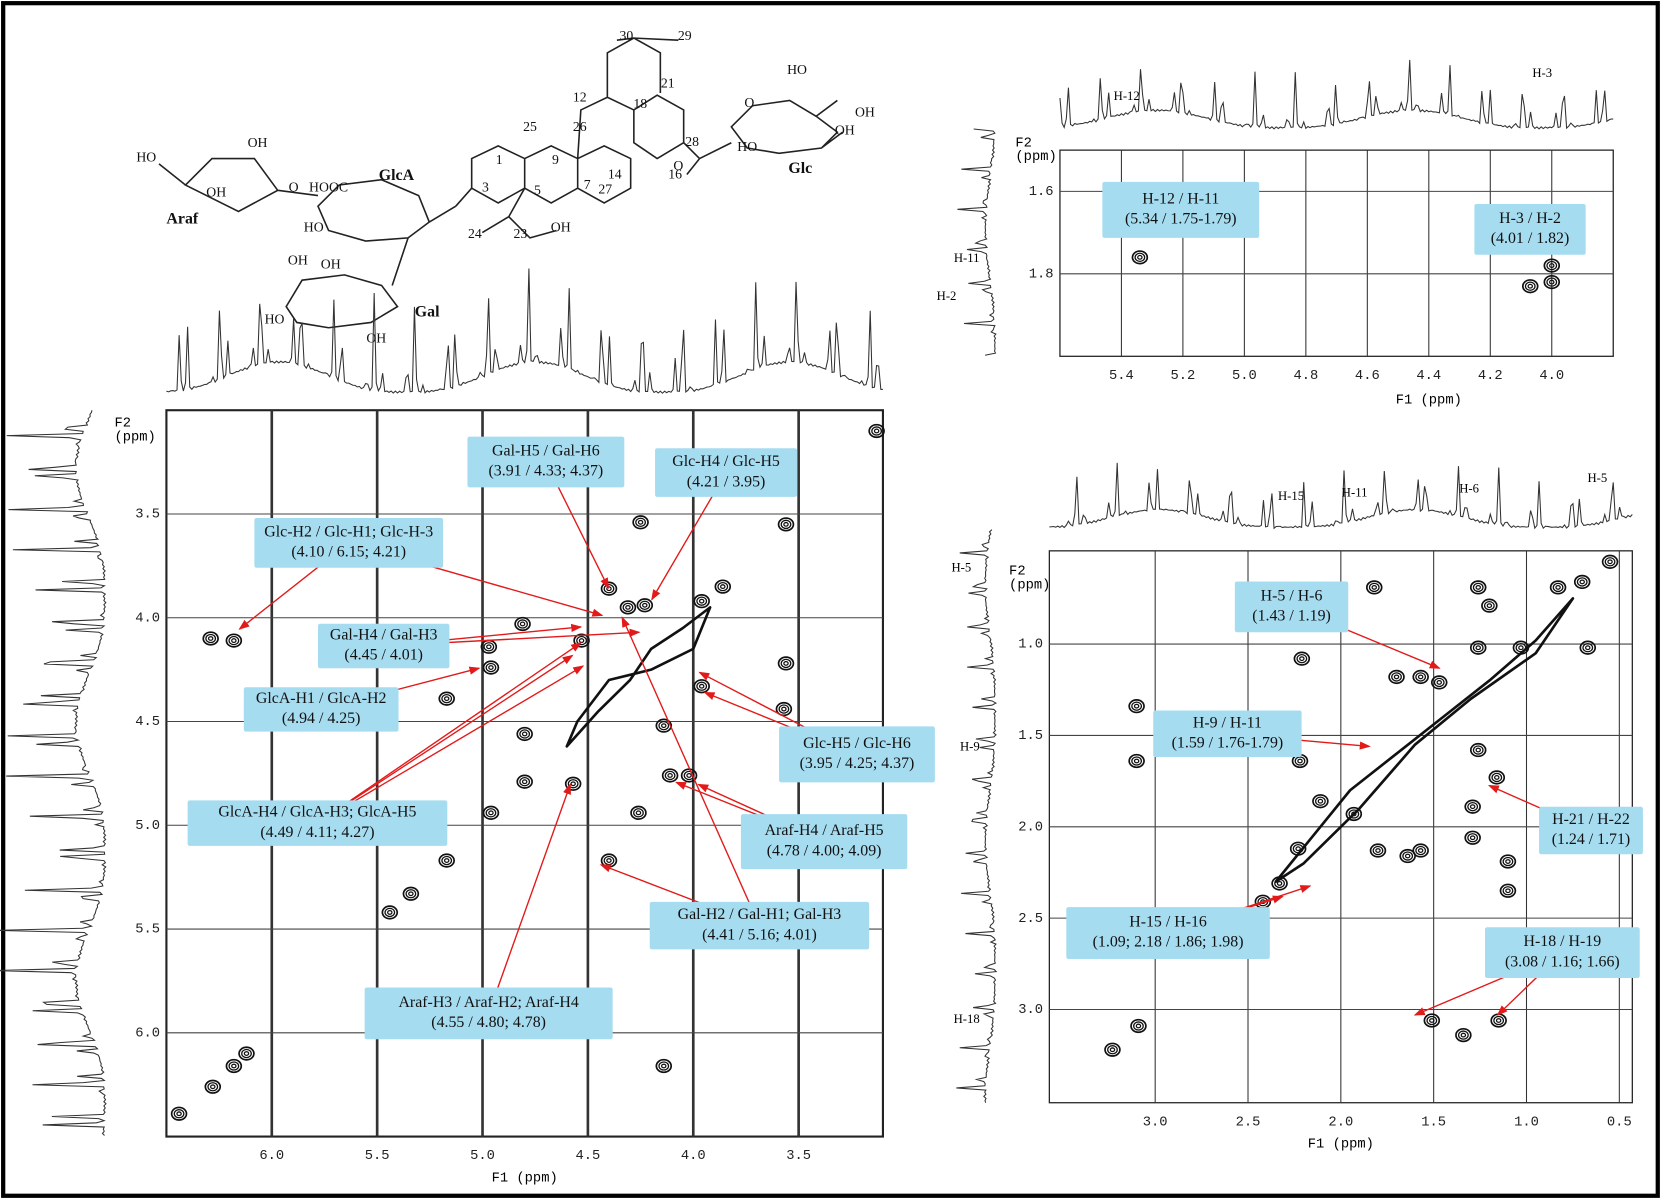 The image size is (1662, 1200). I want to click on annotation-text: Glc-H4 / Glc-H5, so click(726, 461).